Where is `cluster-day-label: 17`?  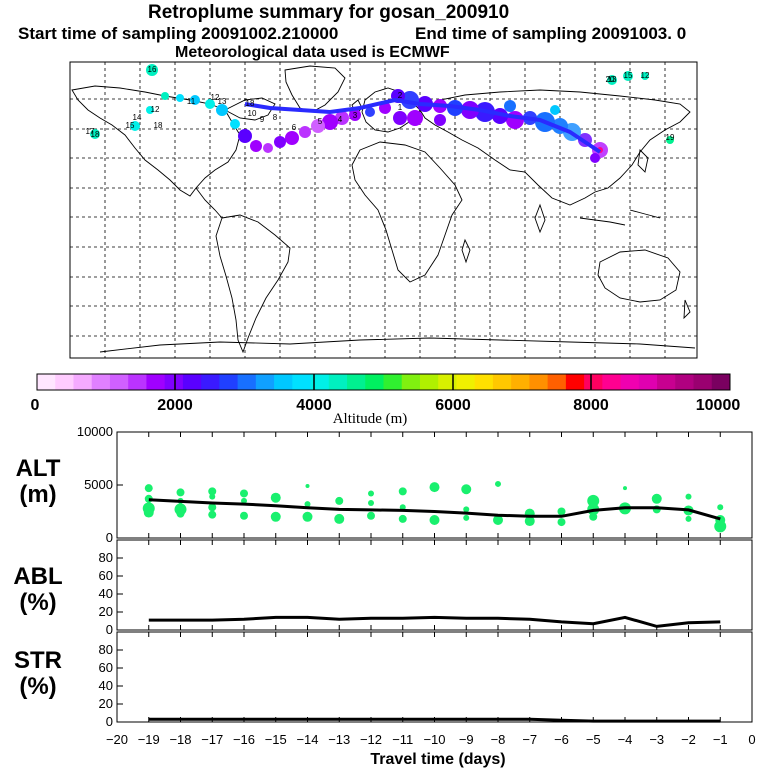
cluster-day-label: 17 is located at coordinates (90, 131).